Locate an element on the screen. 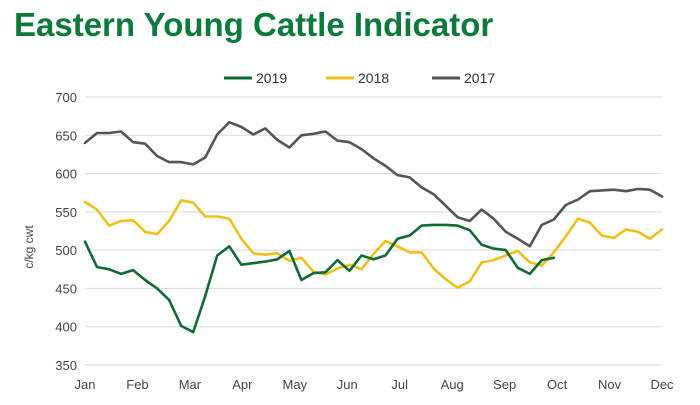 Image resolution: width=700 pixels, height=405 pixels. x-tick-label: Oct is located at coordinates (557, 384).